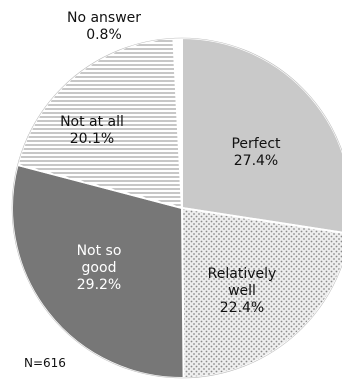 The image size is (342, 381). What do you see at coordinates (99, 285) in the screenshot?
I see `slice-value-not-so-good: 29.2%` at bounding box center [99, 285].